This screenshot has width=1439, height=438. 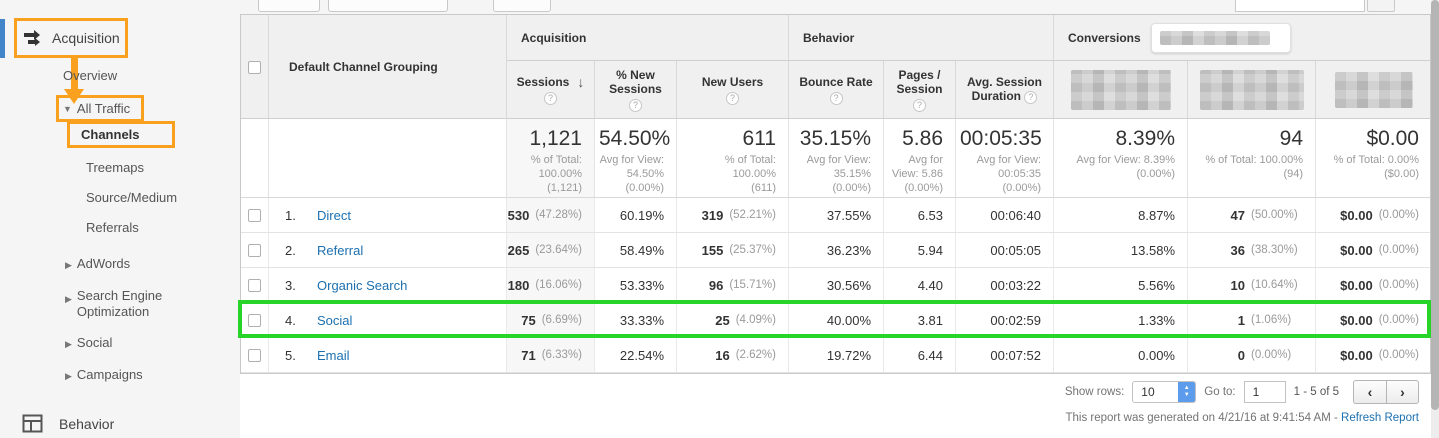 What do you see at coordinates (1300, 6) in the screenshot?
I see `search-input` at bounding box center [1300, 6].